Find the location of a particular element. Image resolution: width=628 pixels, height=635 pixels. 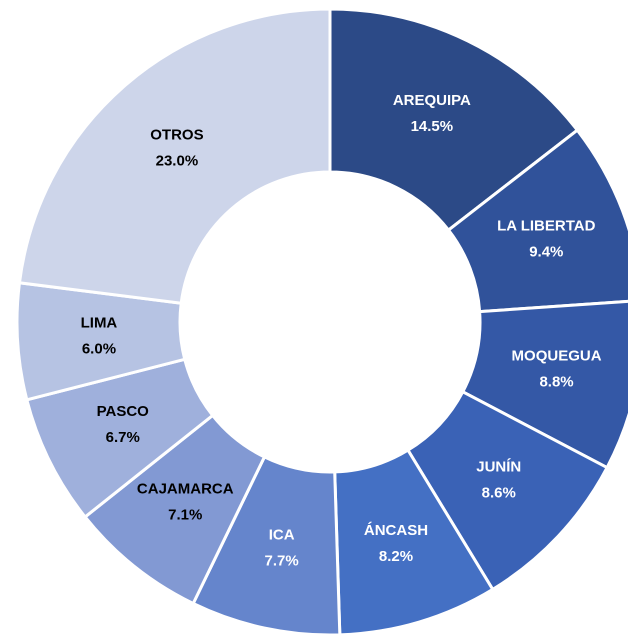

value-label: 23.0% is located at coordinates (177, 160).